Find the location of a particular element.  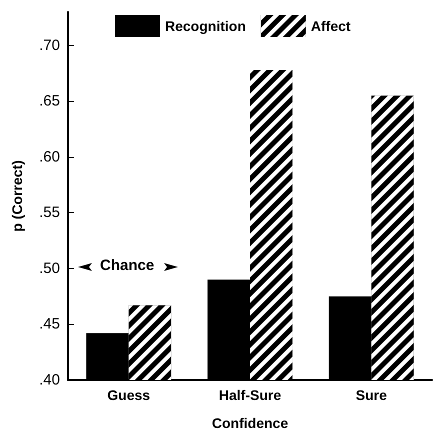

legend-label: Recognition is located at coordinates (205, 26).